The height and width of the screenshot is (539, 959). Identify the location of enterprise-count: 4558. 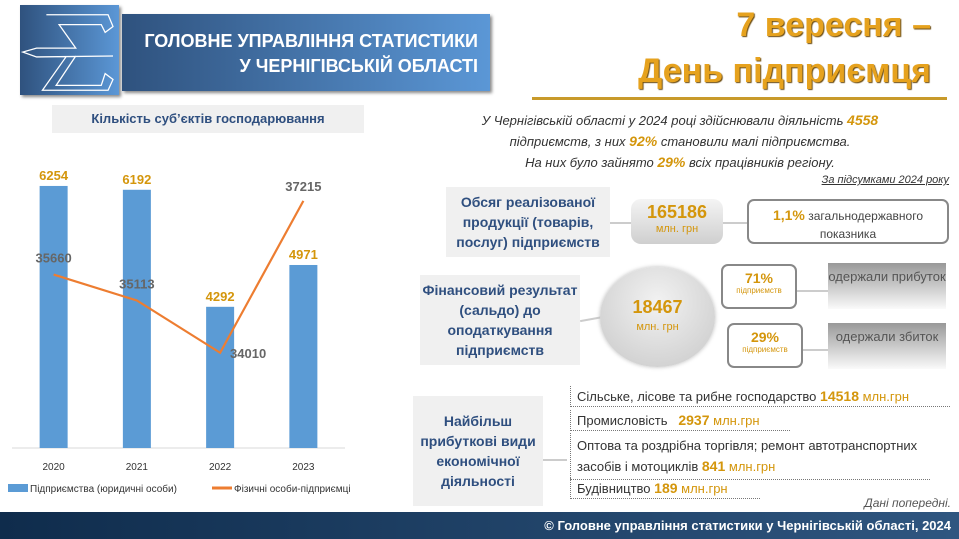
(863, 120).